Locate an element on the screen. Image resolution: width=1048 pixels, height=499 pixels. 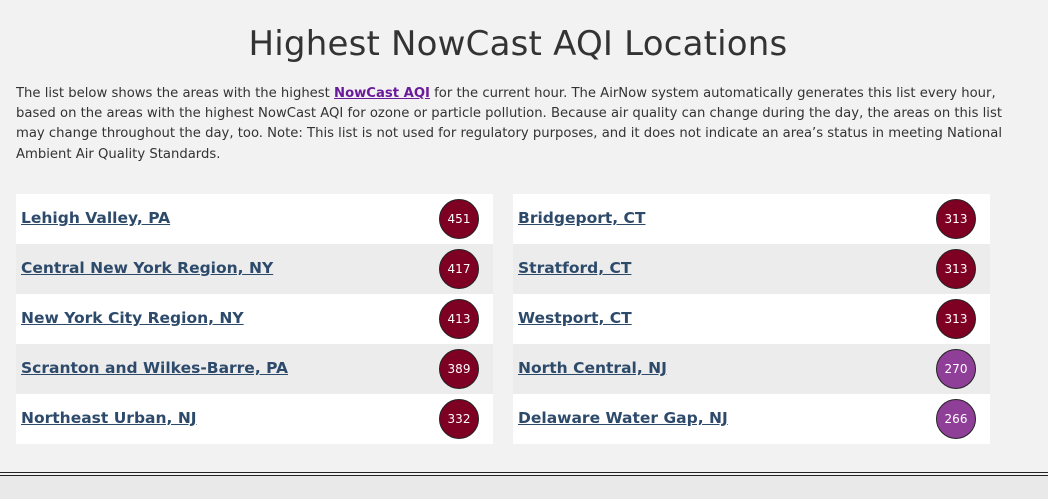
location-link: Stratford, CT is located at coordinates (575, 268).